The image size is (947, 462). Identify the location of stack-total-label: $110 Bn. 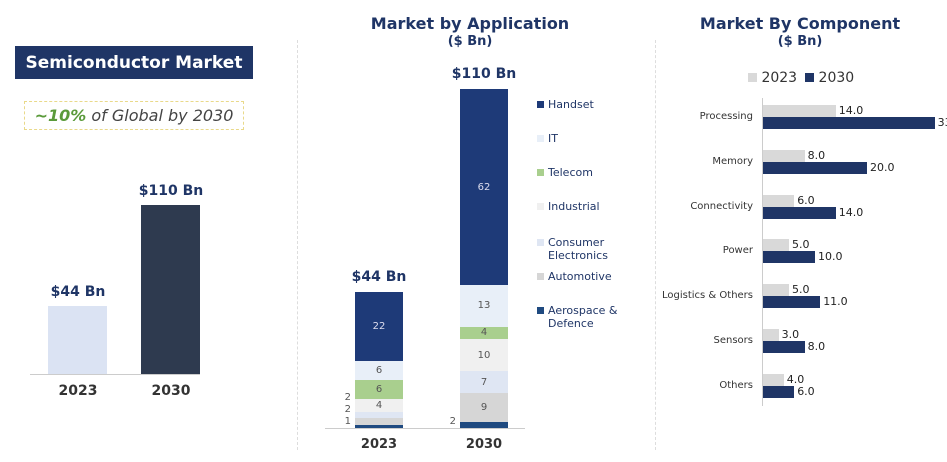
(484, 73).